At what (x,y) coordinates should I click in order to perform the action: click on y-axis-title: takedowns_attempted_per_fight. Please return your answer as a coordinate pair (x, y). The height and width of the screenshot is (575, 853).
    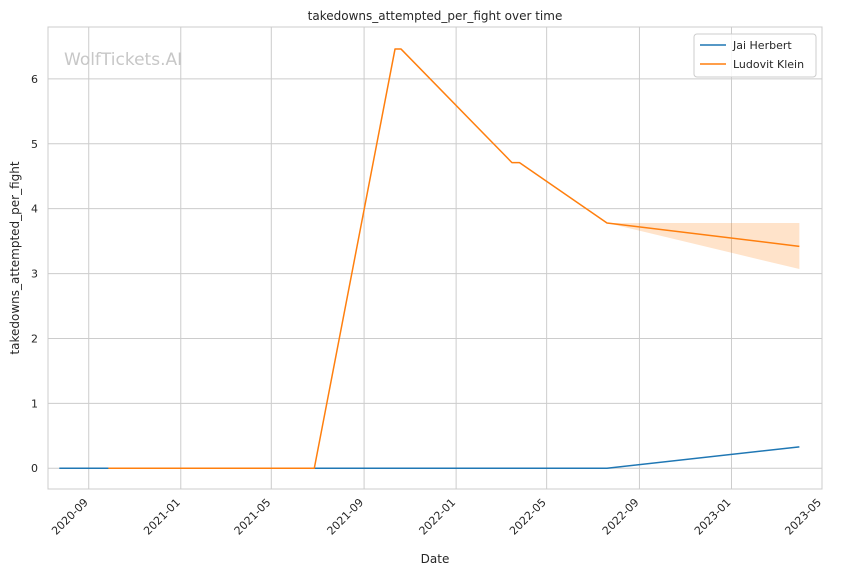
    Looking at the image, I should click on (15, 257).